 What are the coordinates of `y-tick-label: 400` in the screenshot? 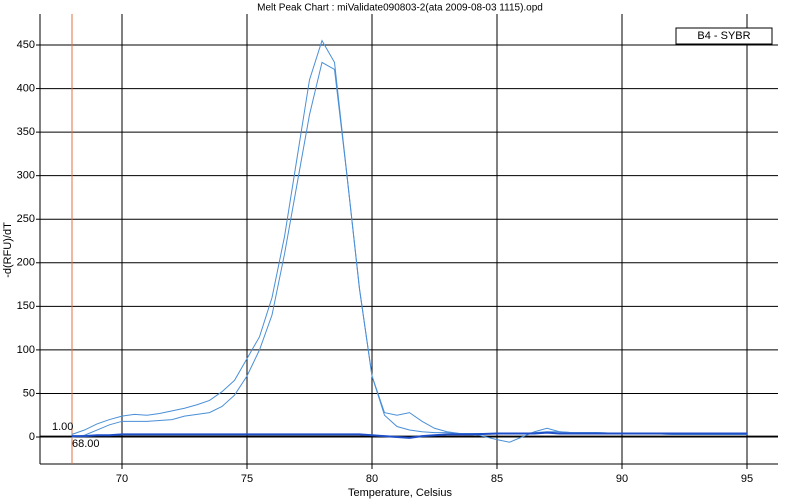 It's located at (26, 88).